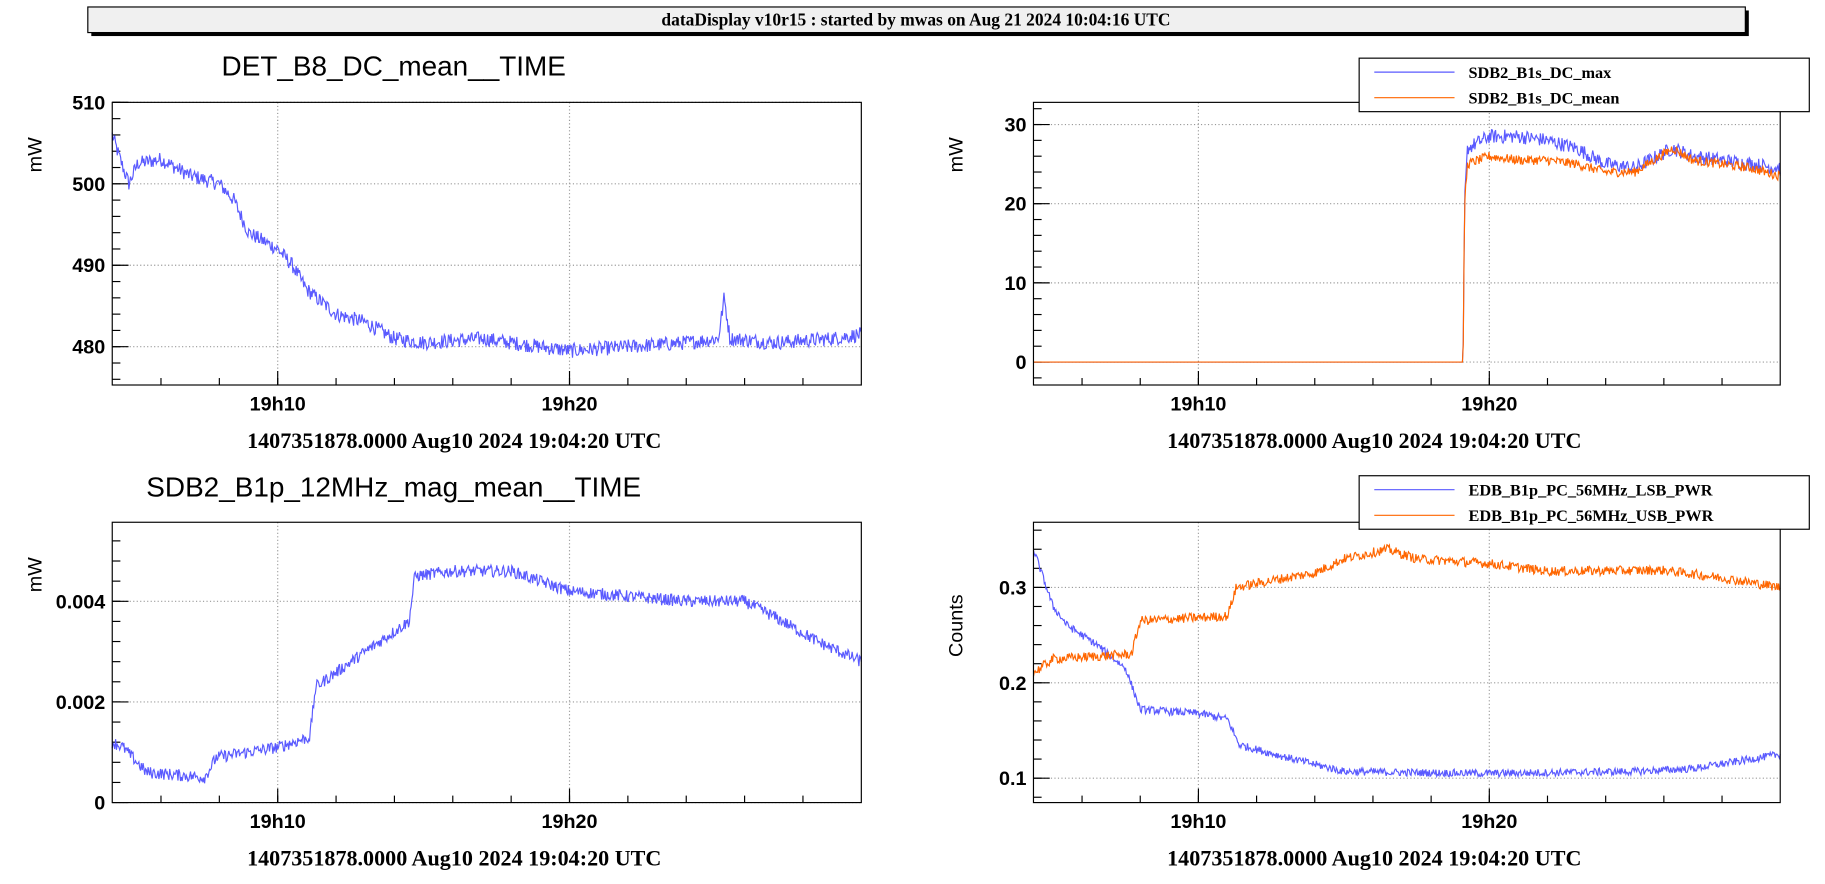 The image size is (1825, 884). I want to click on legend-entry: SDB2_B1s_DC_max, so click(1540, 72).